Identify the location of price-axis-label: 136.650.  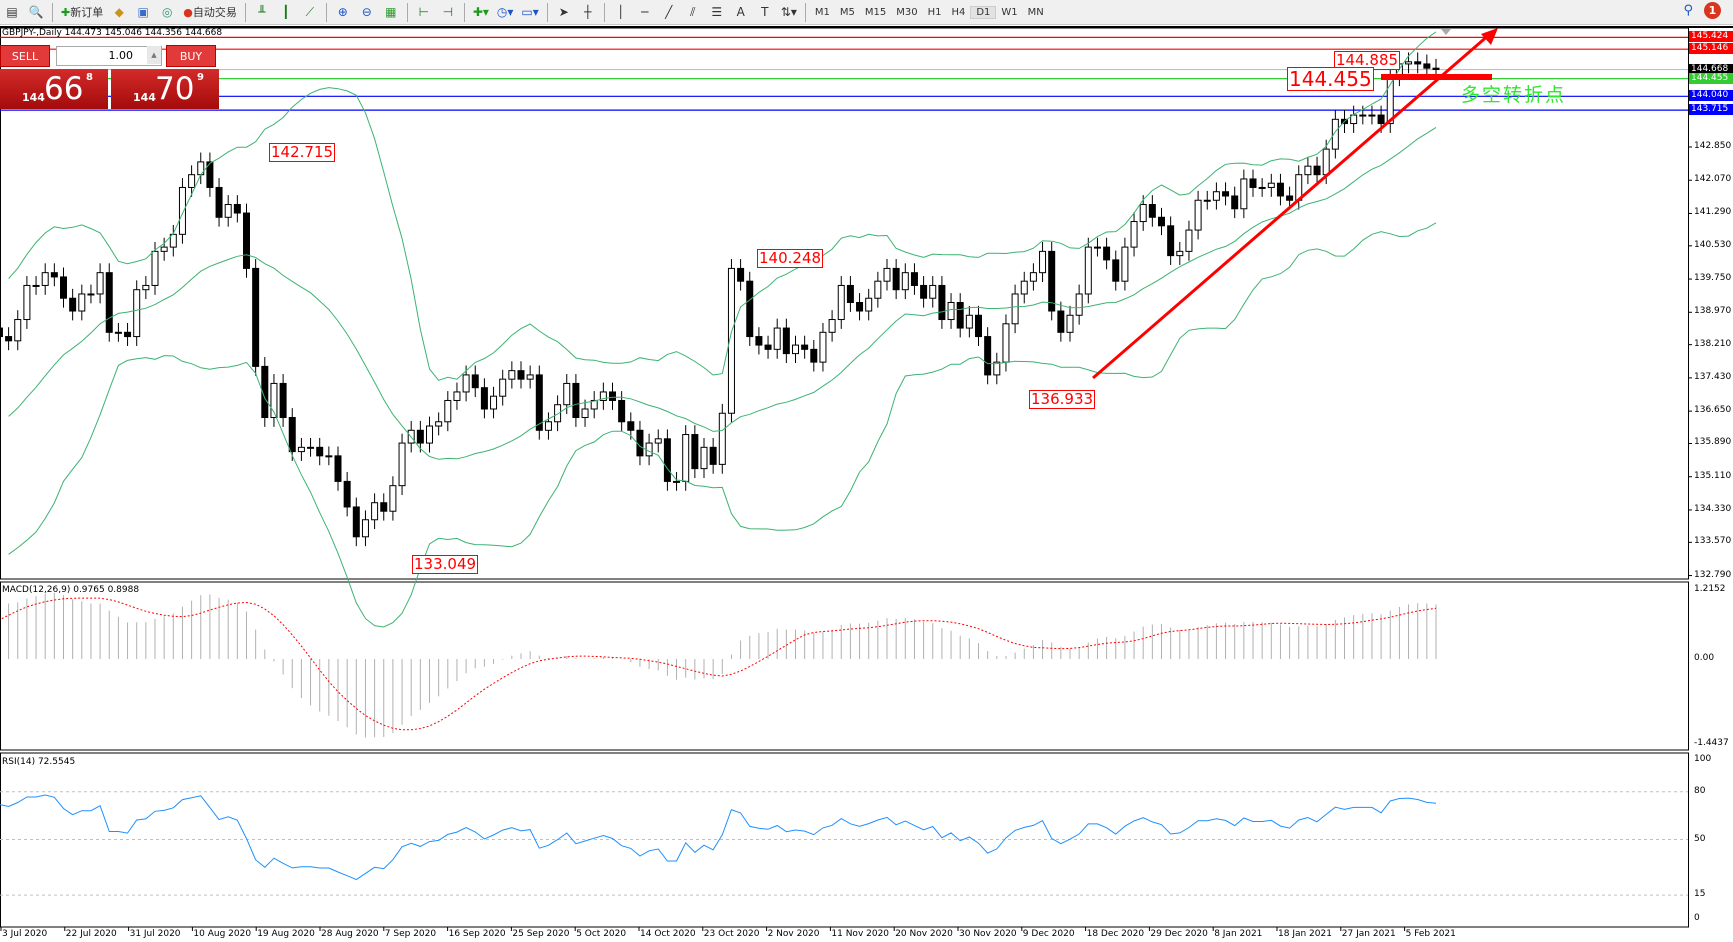
(1713, 410).